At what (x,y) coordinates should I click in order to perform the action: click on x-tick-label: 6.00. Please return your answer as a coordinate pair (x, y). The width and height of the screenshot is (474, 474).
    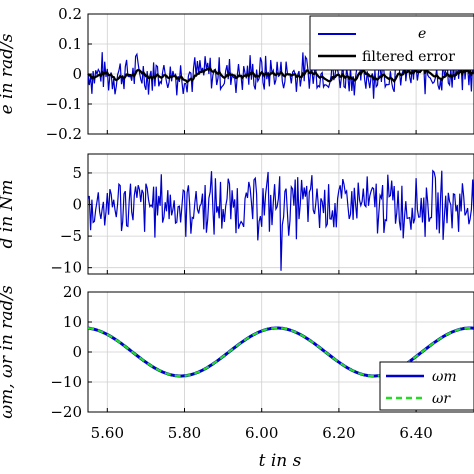
    Looking at the image, I should click on (261, 433).